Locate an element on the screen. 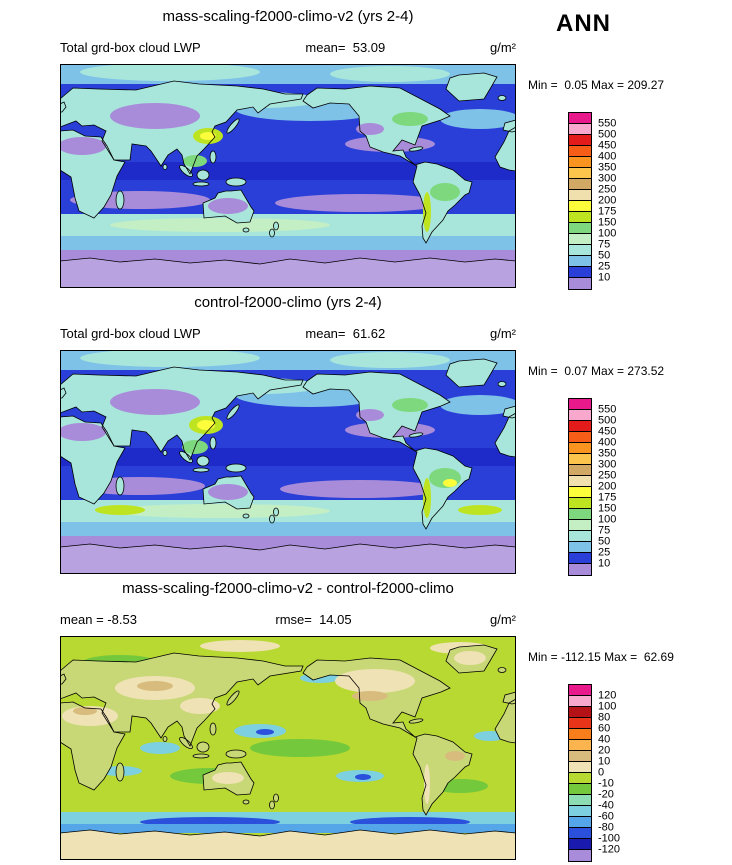  colorbar: 120 100 80 60 40 20 10 0 -10 -20 -40 -60 -80 -100 -120 is located at coordinates (648, 774).